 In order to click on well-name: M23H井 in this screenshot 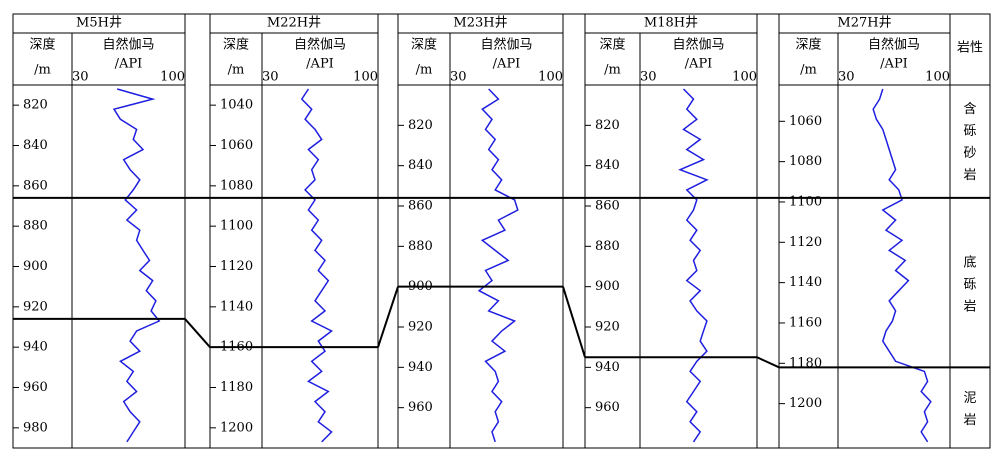, I will do `click(480, 23)`.